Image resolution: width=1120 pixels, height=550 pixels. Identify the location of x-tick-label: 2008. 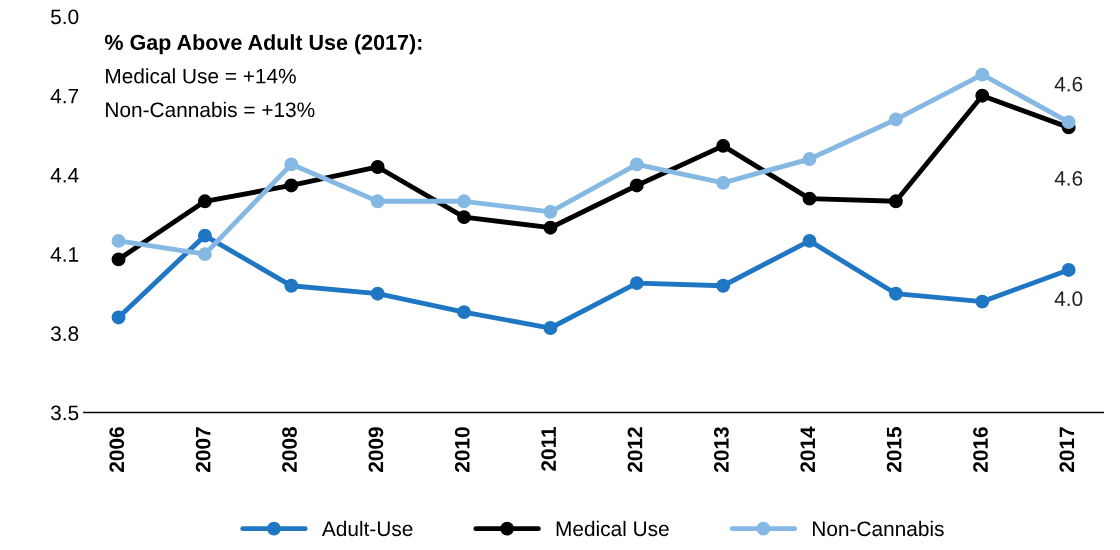
(289, 450).